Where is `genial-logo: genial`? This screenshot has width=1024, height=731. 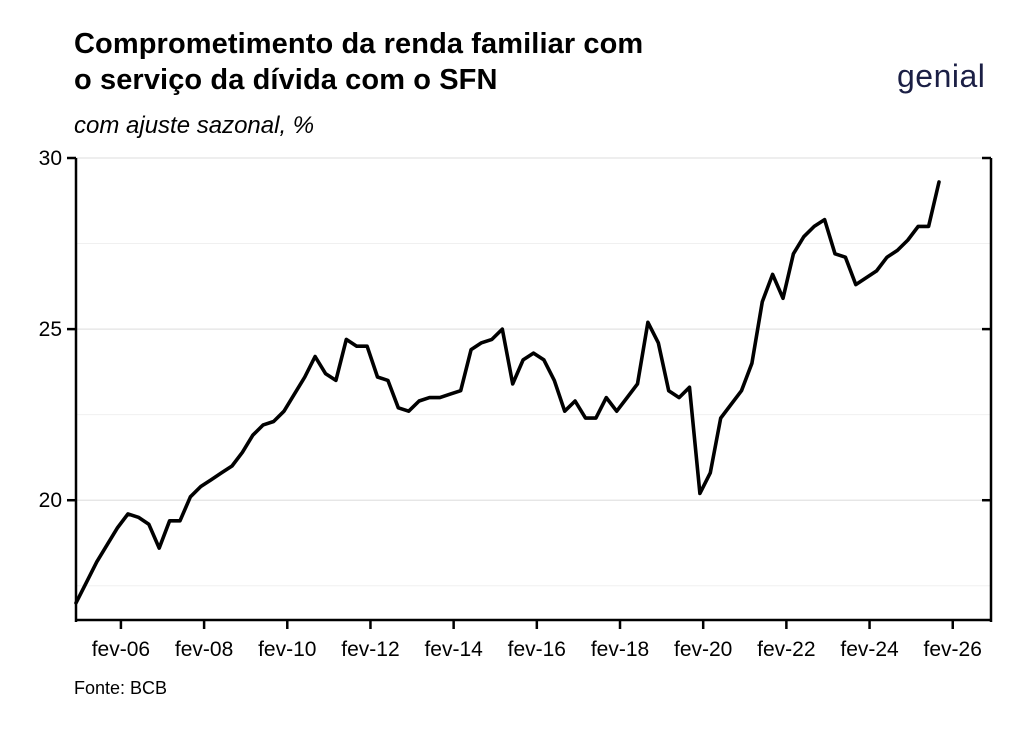
genial-logo: genial is located at coordinates (941, 76).